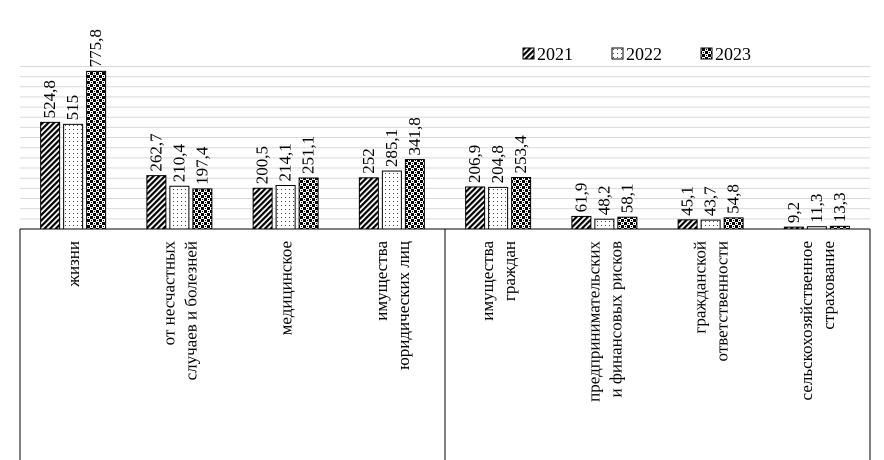  I want to click on category-label: жизни, so click(73, 264).